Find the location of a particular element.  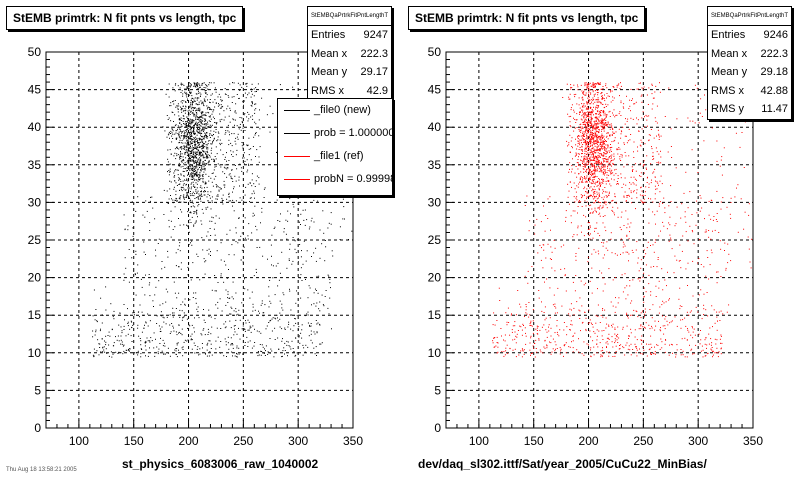

x-tick-label: 350 is located at coordinates (353, 441).